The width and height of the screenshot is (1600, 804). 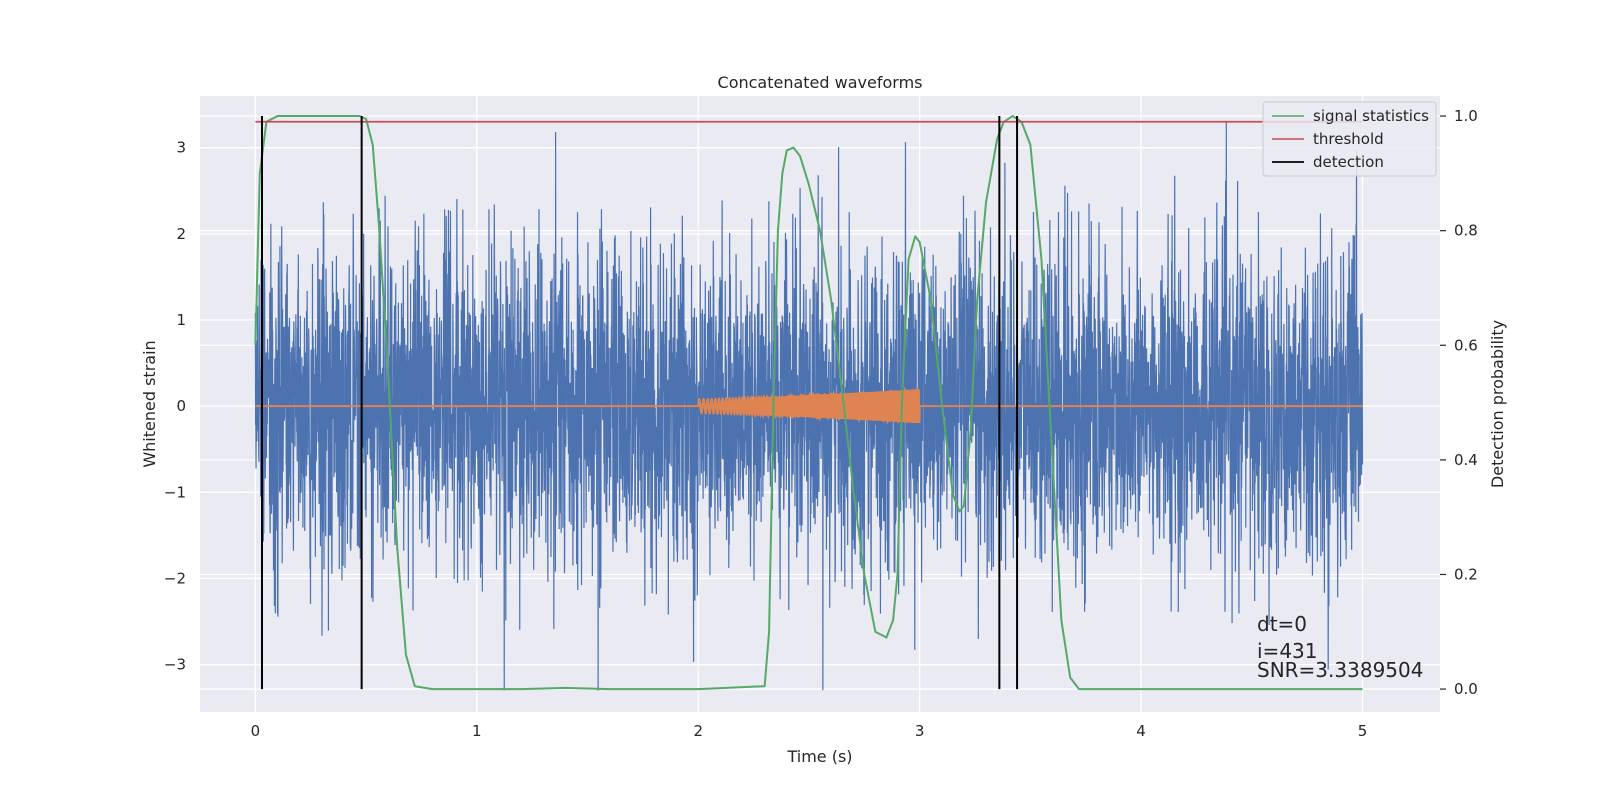 What do you see at coordinates (1466, 345) in the screenshot?
I see `y-tick-label-right-3: 0.6` at bounding box center [1466, 345].